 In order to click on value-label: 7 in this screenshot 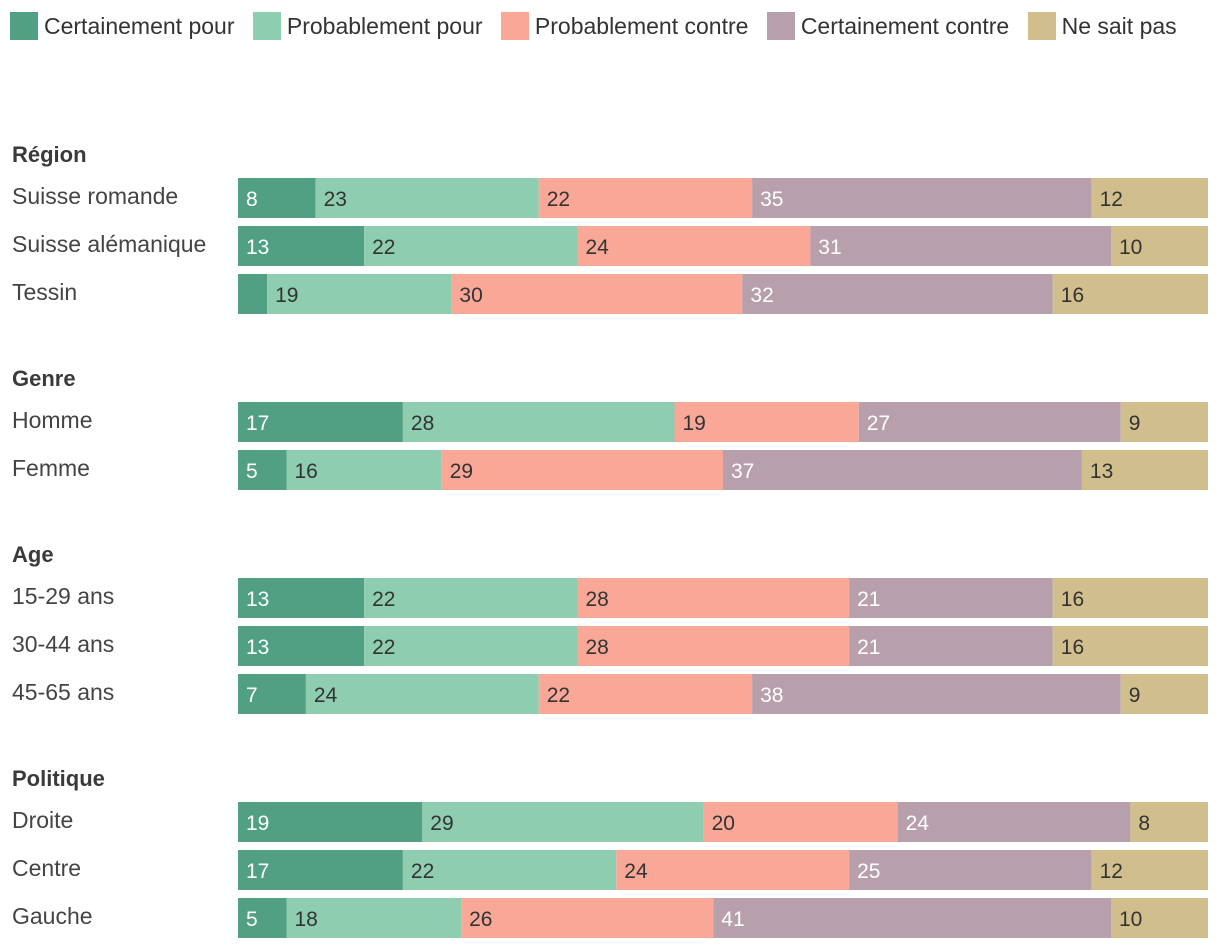, I will do `click(252, 695)`.